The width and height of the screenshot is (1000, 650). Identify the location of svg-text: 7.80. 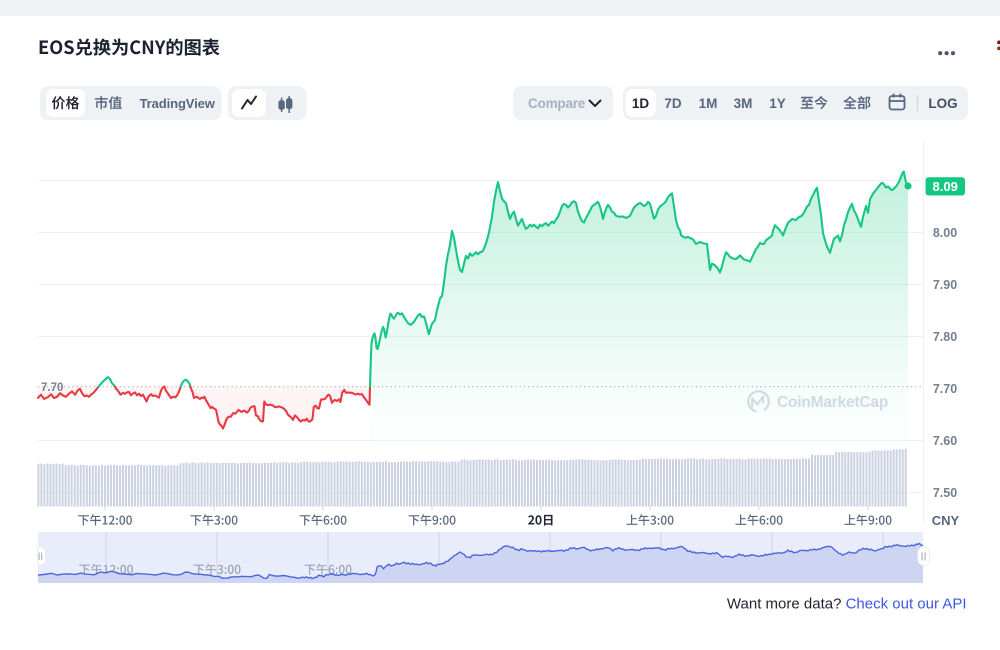
(945, 337).